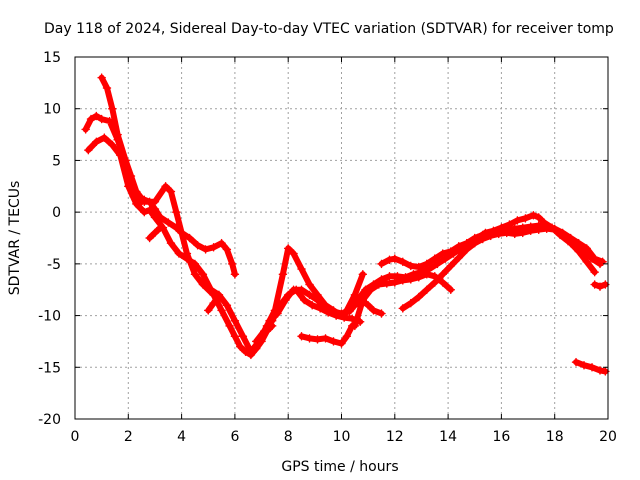 Image resolution: width=640 pixels, height=480 pixels. What do you see at coordinates (75, 437) in the screenshot?
I see `x-tick-label: 0` at bounding box center [75, 437].